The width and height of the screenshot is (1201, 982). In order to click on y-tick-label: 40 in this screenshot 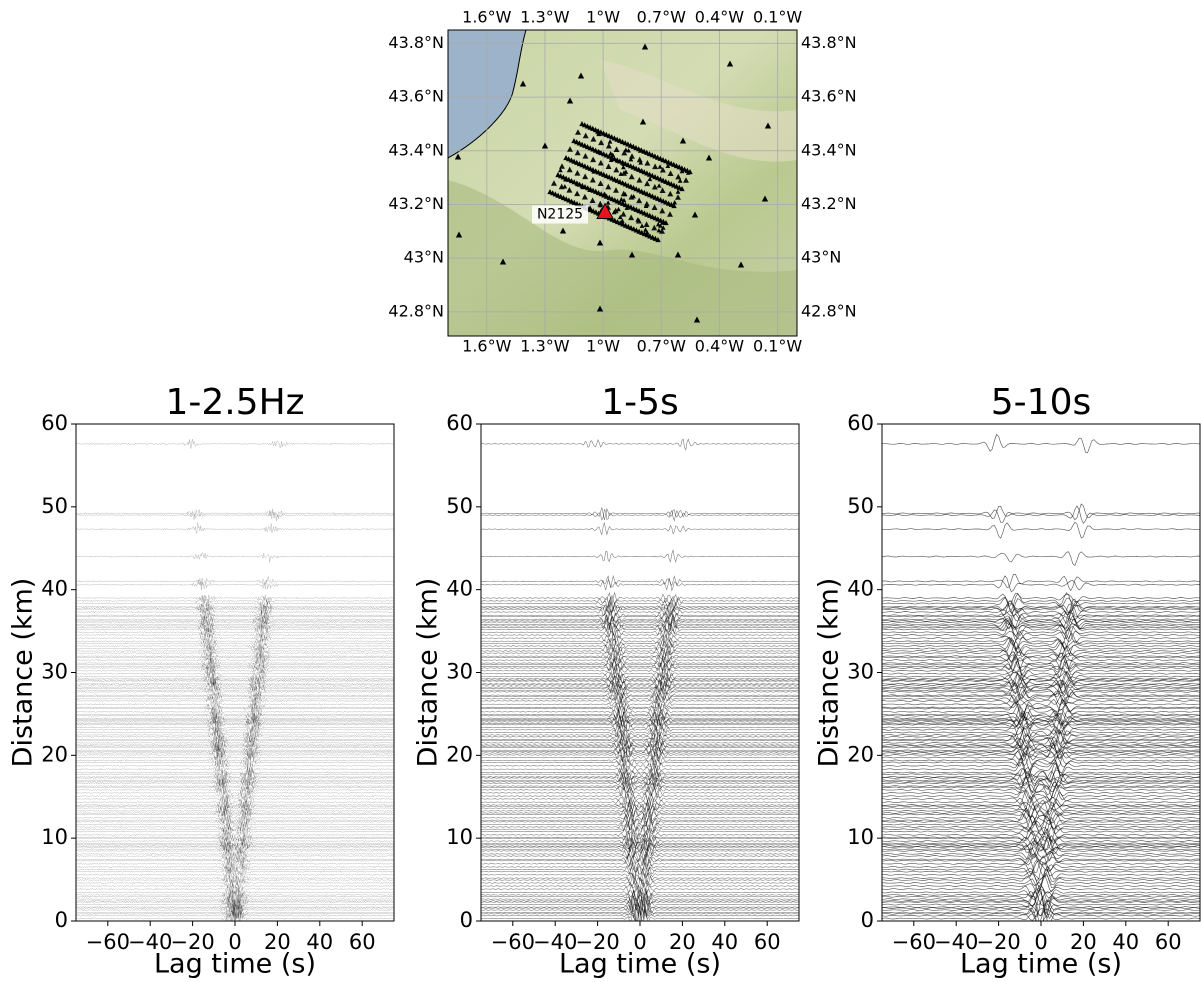, I will do `click(54, 589)`.